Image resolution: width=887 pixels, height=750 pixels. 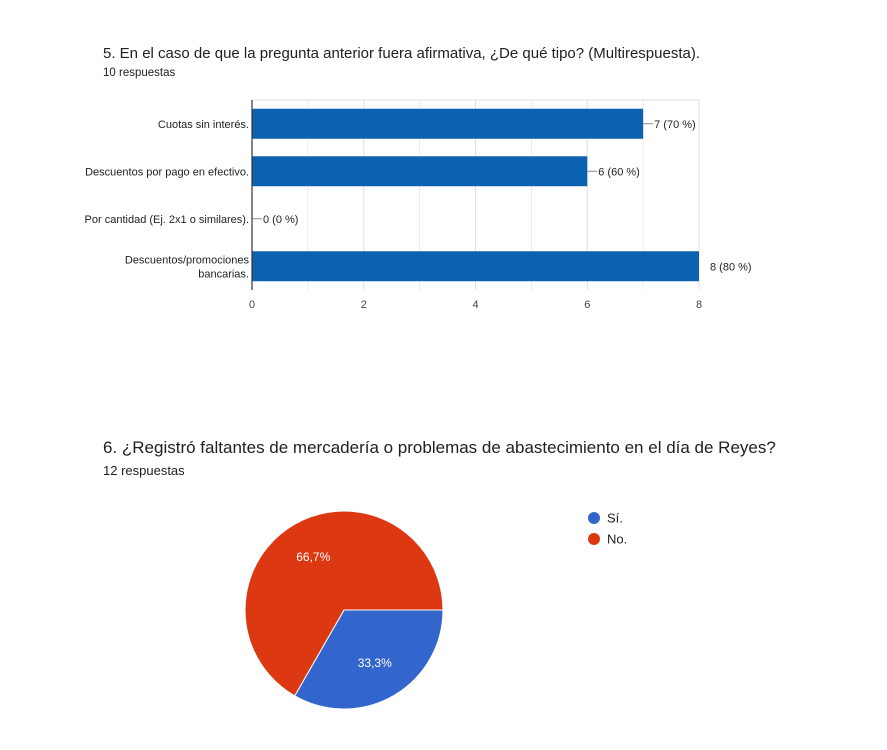 What do you see at coordinates (375, 663) in the screenshot?
I see `pie-data-label-0: 33,3%` at bounding box center [375, 663].